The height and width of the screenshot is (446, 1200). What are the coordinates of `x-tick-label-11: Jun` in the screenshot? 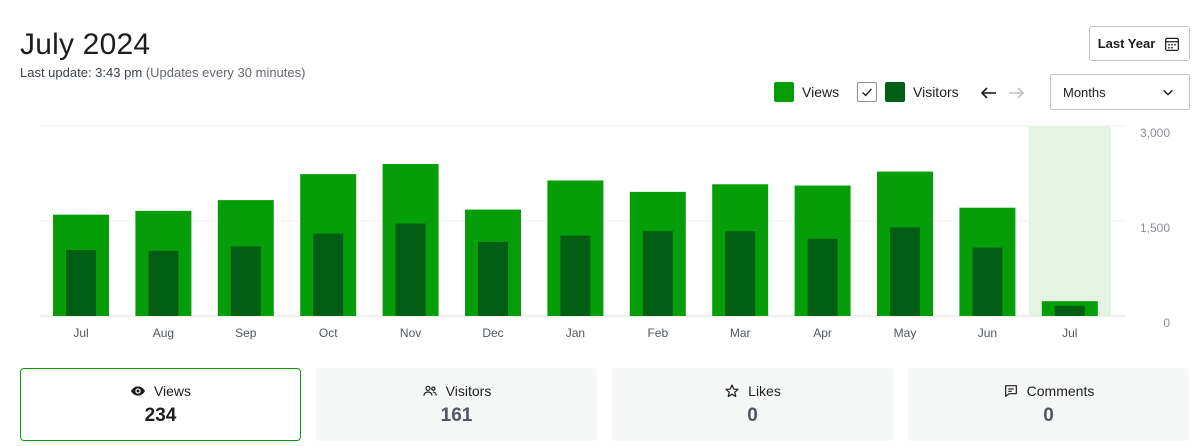 It's located at (987, 333).